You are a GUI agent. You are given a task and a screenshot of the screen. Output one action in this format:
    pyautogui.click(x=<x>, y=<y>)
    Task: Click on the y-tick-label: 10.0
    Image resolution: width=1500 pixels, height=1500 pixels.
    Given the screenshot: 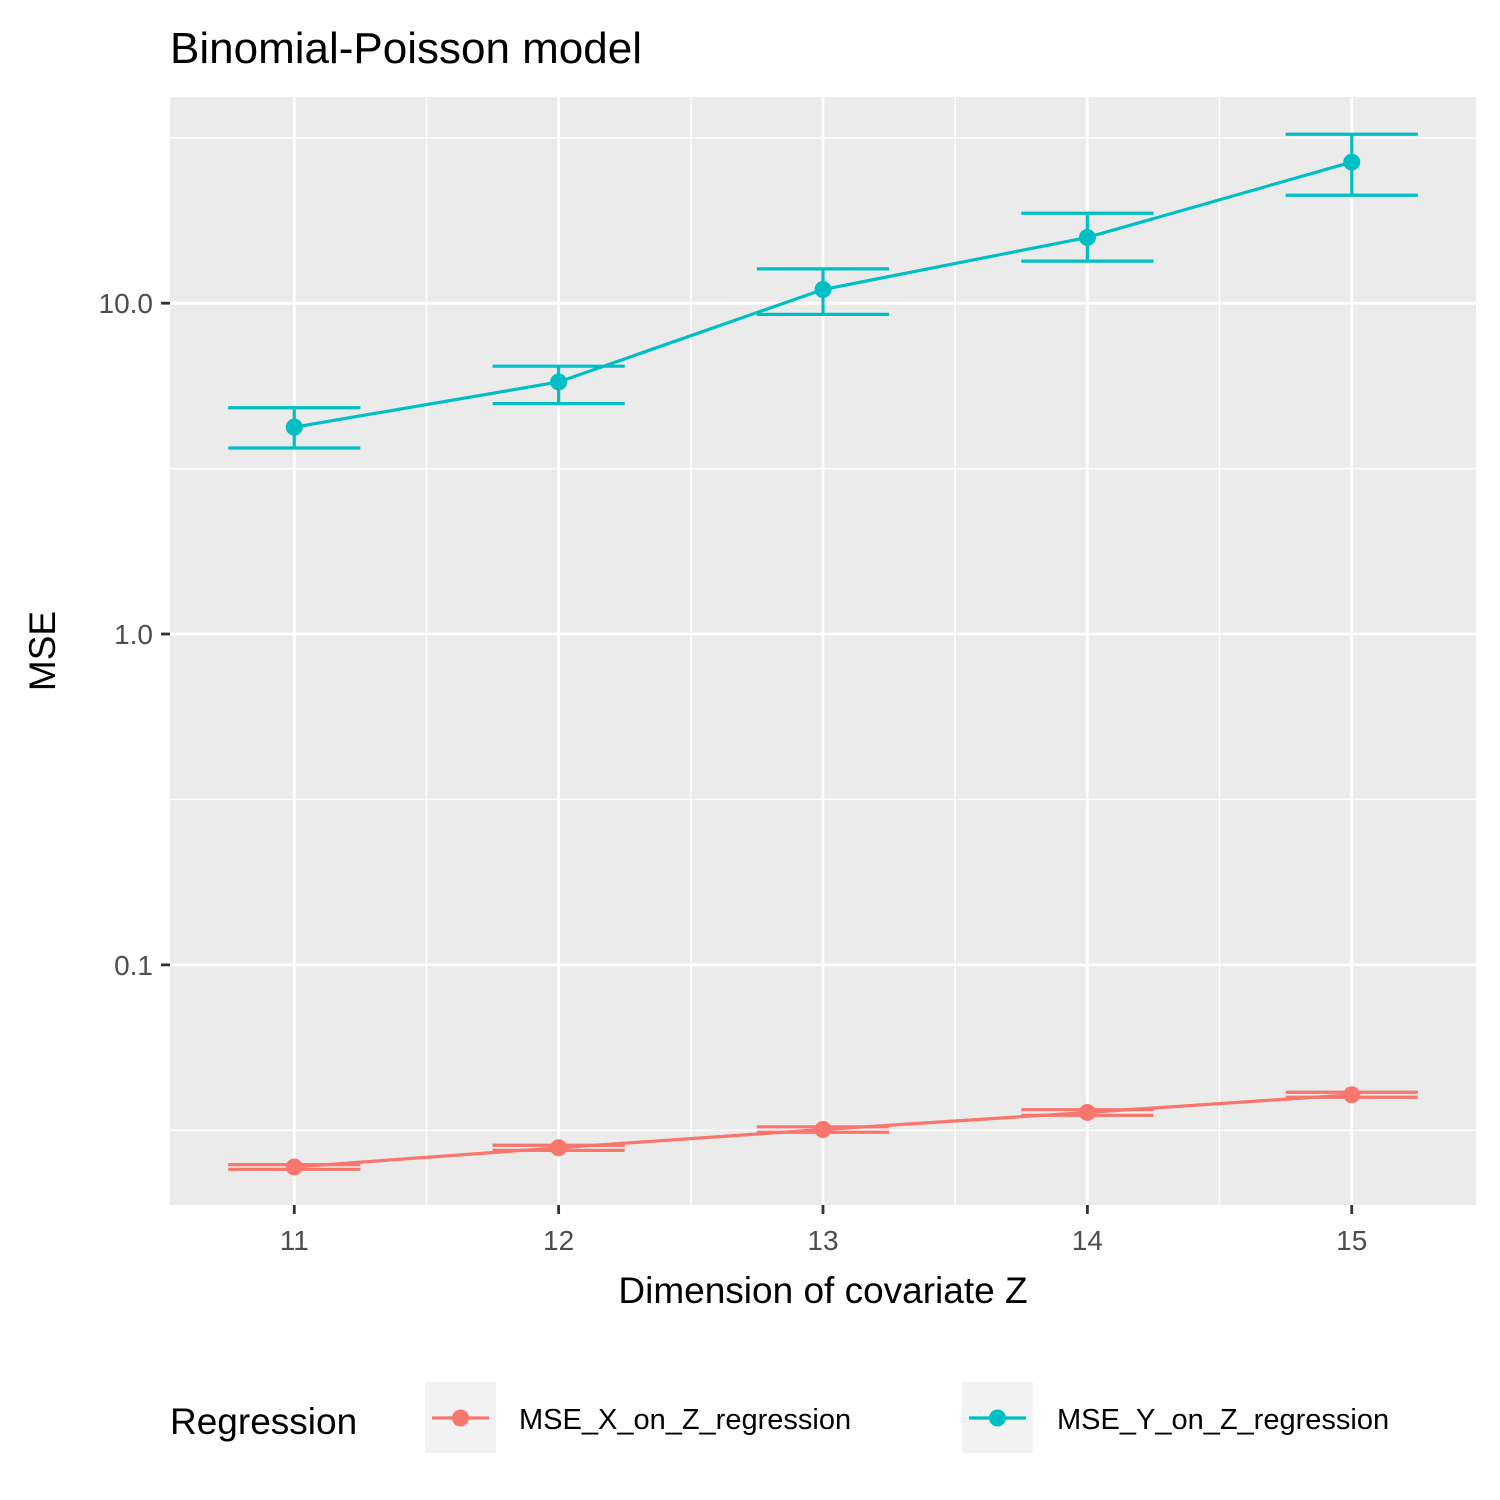 What is the action you would take?
    pyautogui.click(x=126, y=303)
    